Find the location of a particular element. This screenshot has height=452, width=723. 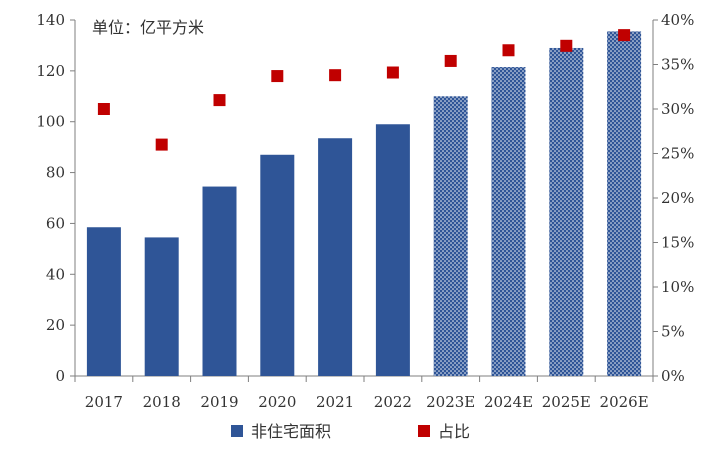

y-left-tick-label: 140 is located at coordinates (50, 20).